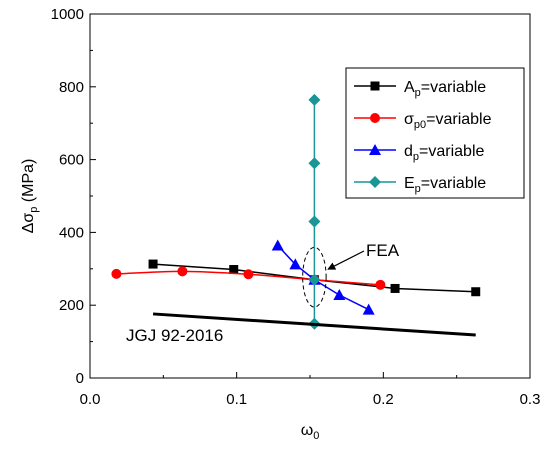 The width and height of the screenshot is (550, 450). I want to click on y-tick-label: 1000, so click(67, 14).